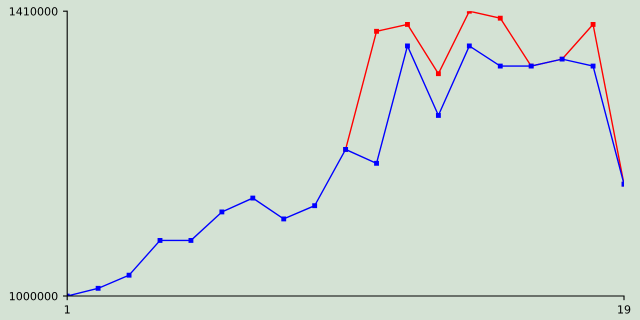  I want to click on y-tick-label: 1410000, so click(34, 11).